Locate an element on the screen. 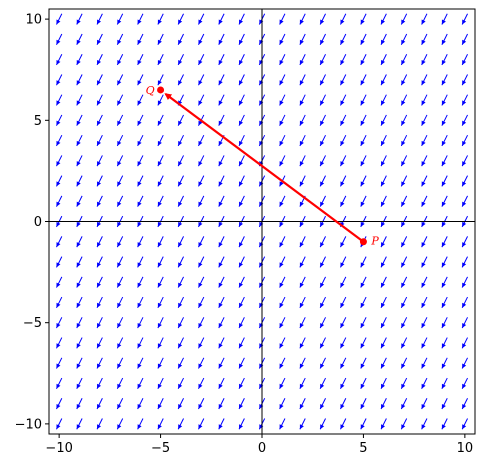 This screenshot has height=470, width=486. x-tick-label: 5 is located at coordinates (363, 448).